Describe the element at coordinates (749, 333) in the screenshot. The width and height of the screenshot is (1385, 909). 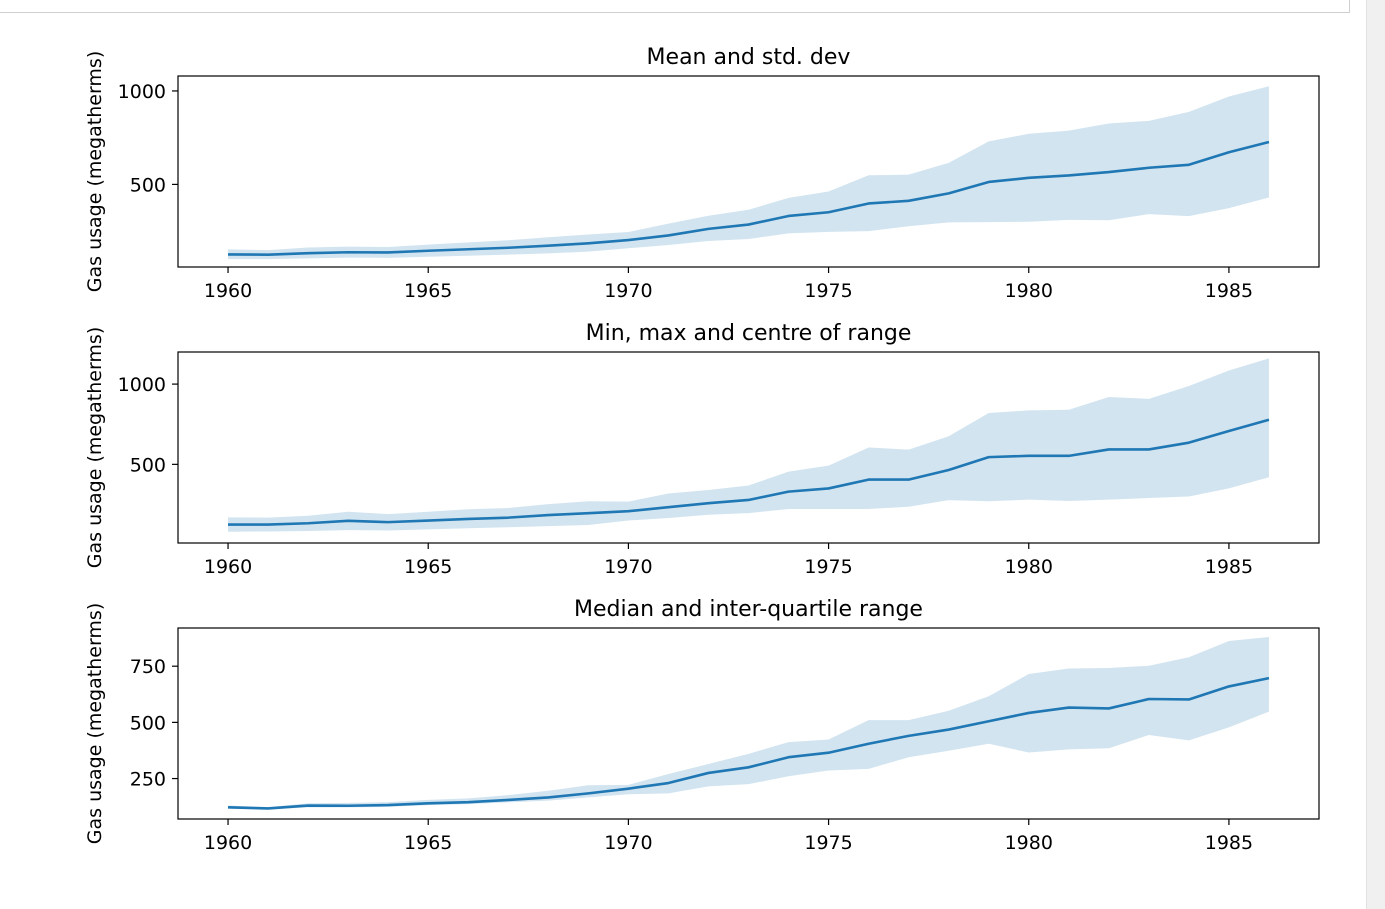
I see `subplot-title-2: Min, max and centre of range` at that location.